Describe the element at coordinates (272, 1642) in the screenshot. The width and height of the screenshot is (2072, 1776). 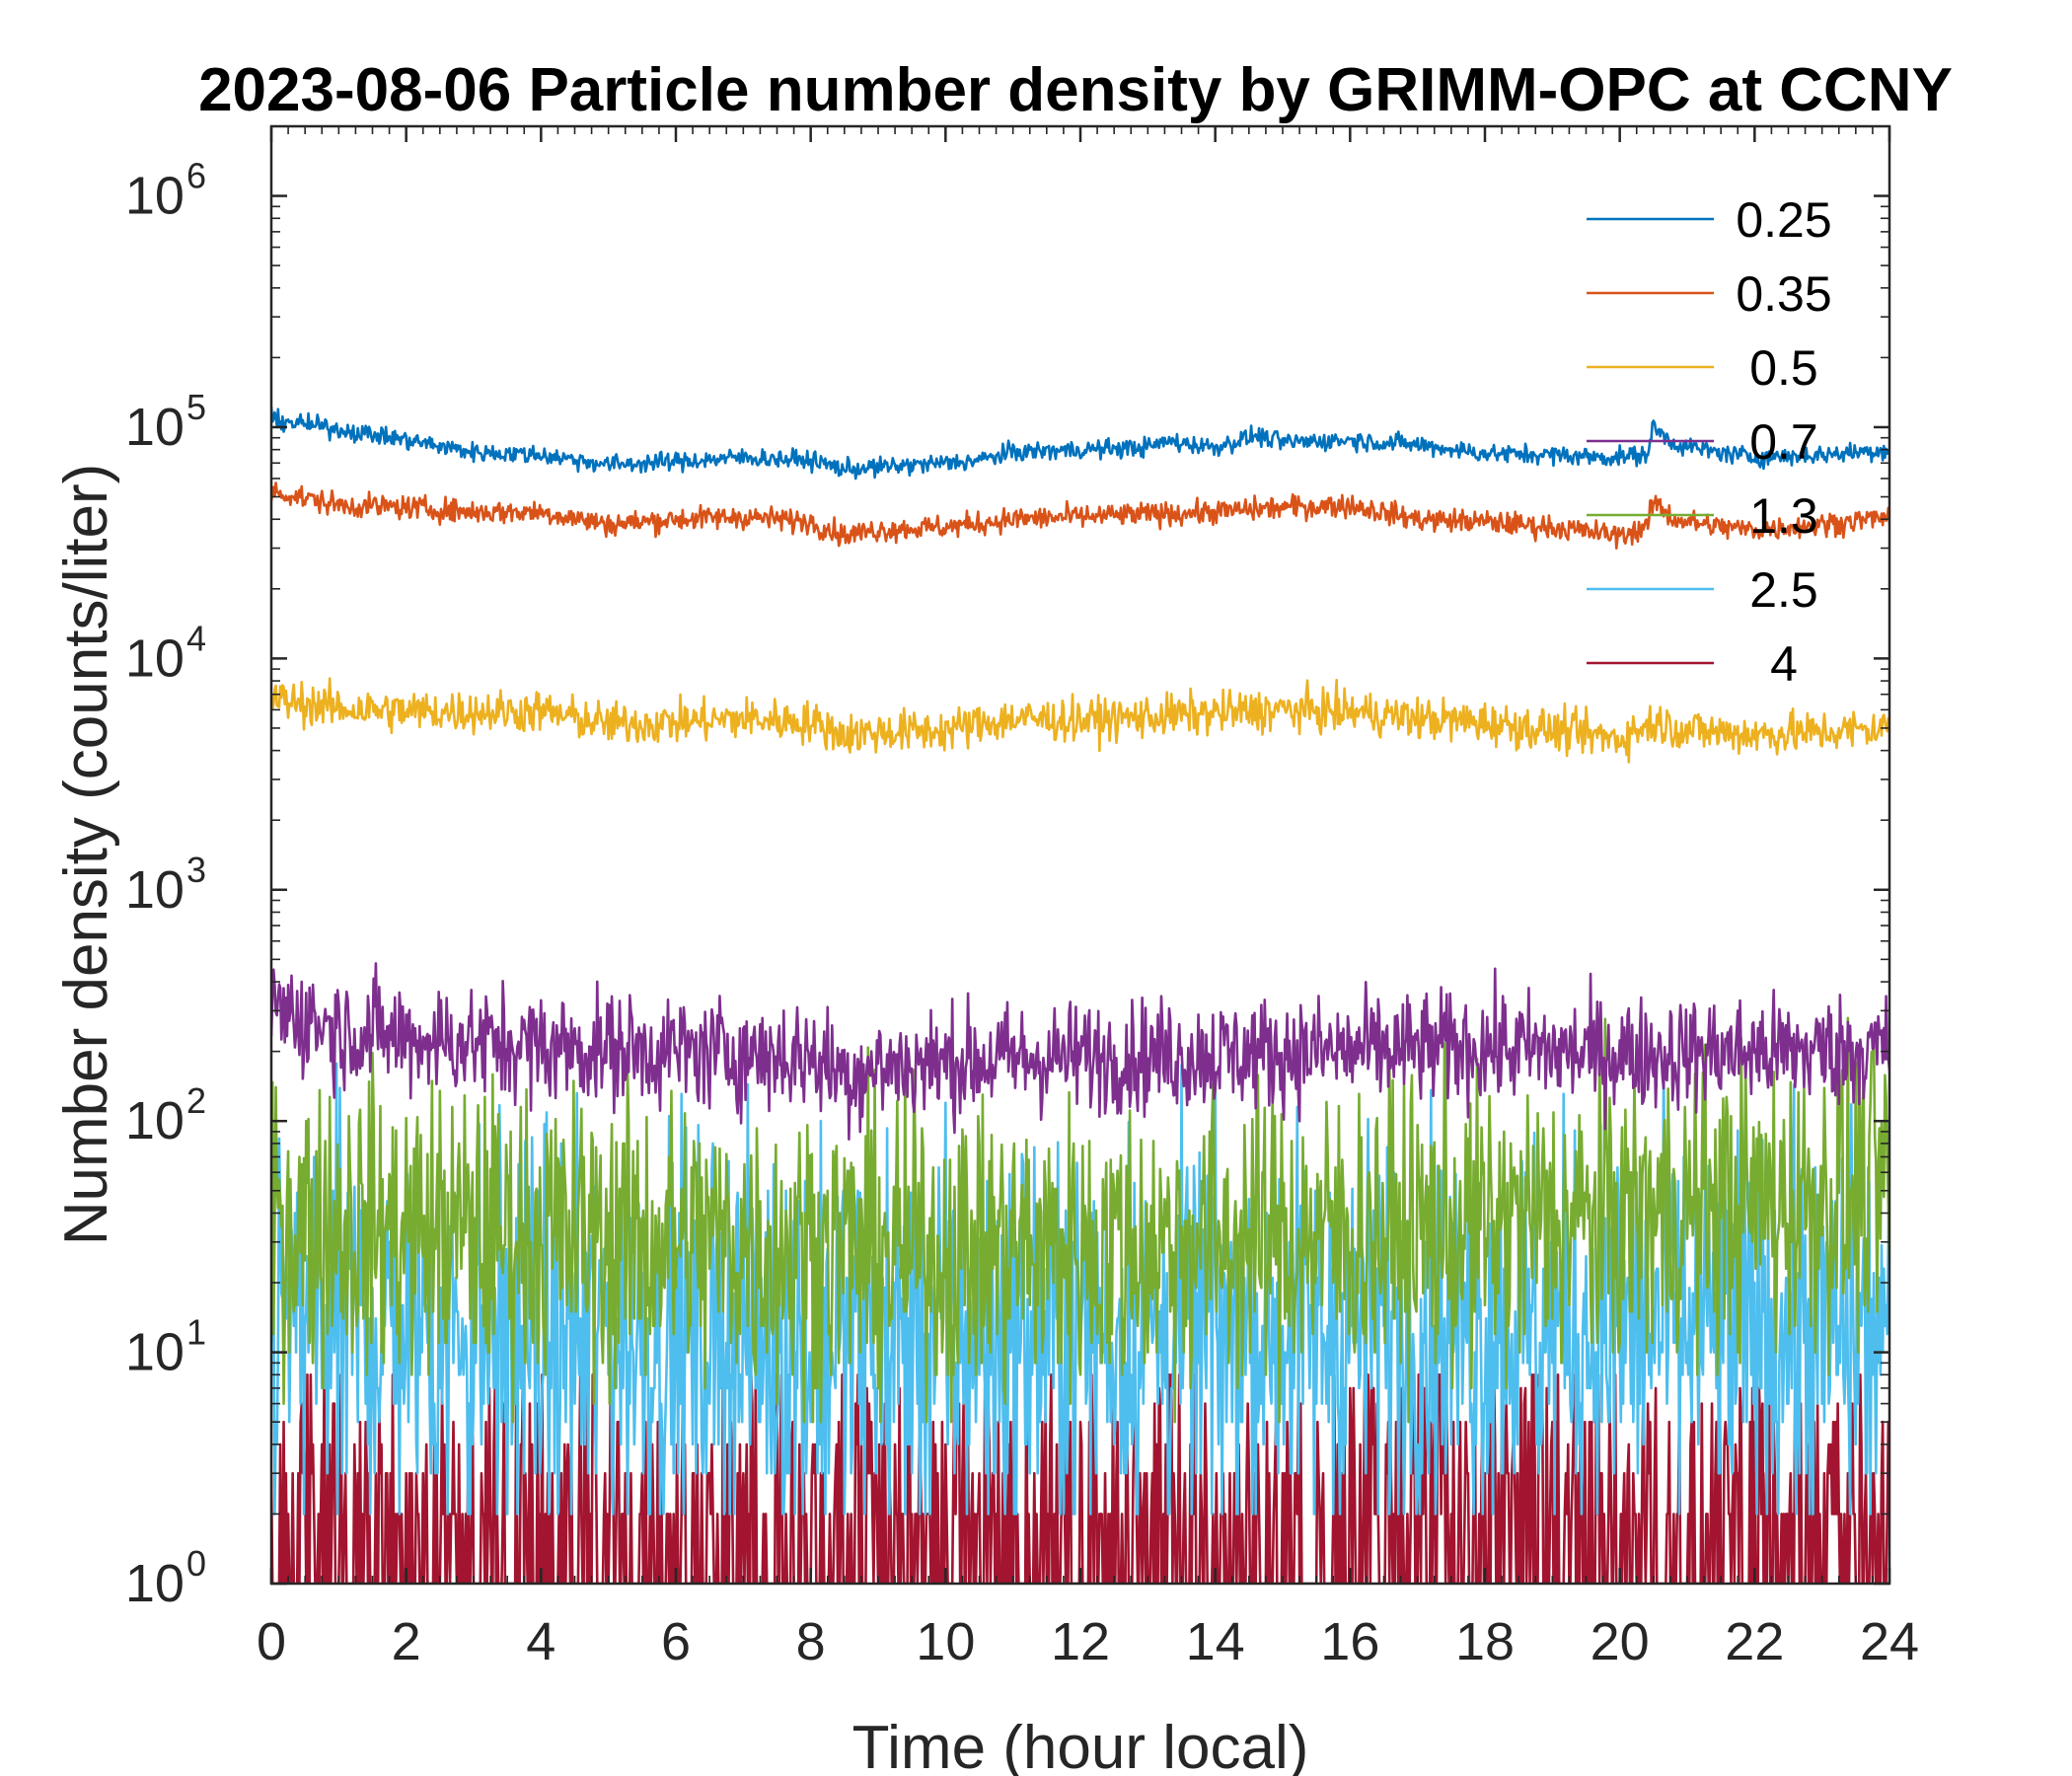
I see `x-tick-label: 0` at that location.